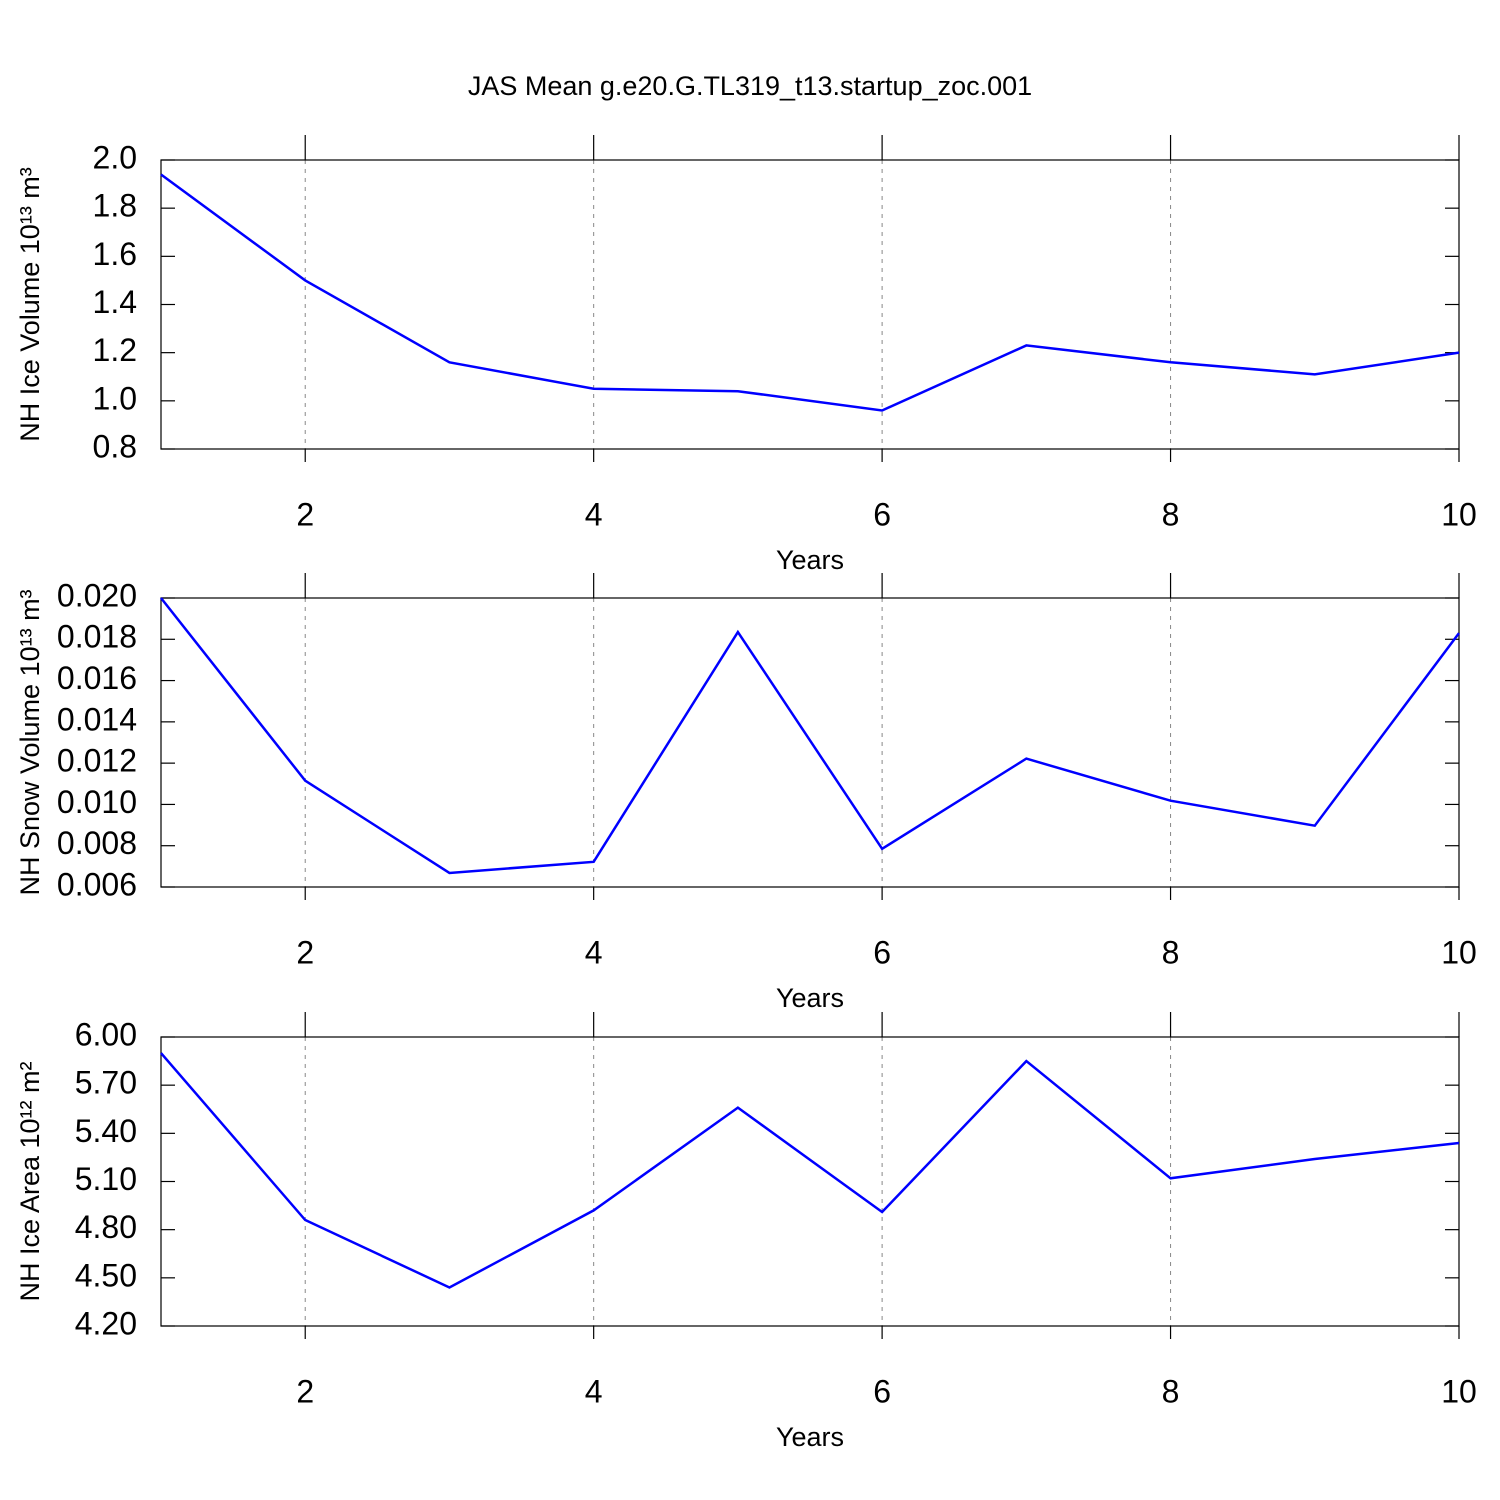 This screenshot has width=1500, height=1500. I want to click on y-tick-label: 4.50, so click(106, 1275).